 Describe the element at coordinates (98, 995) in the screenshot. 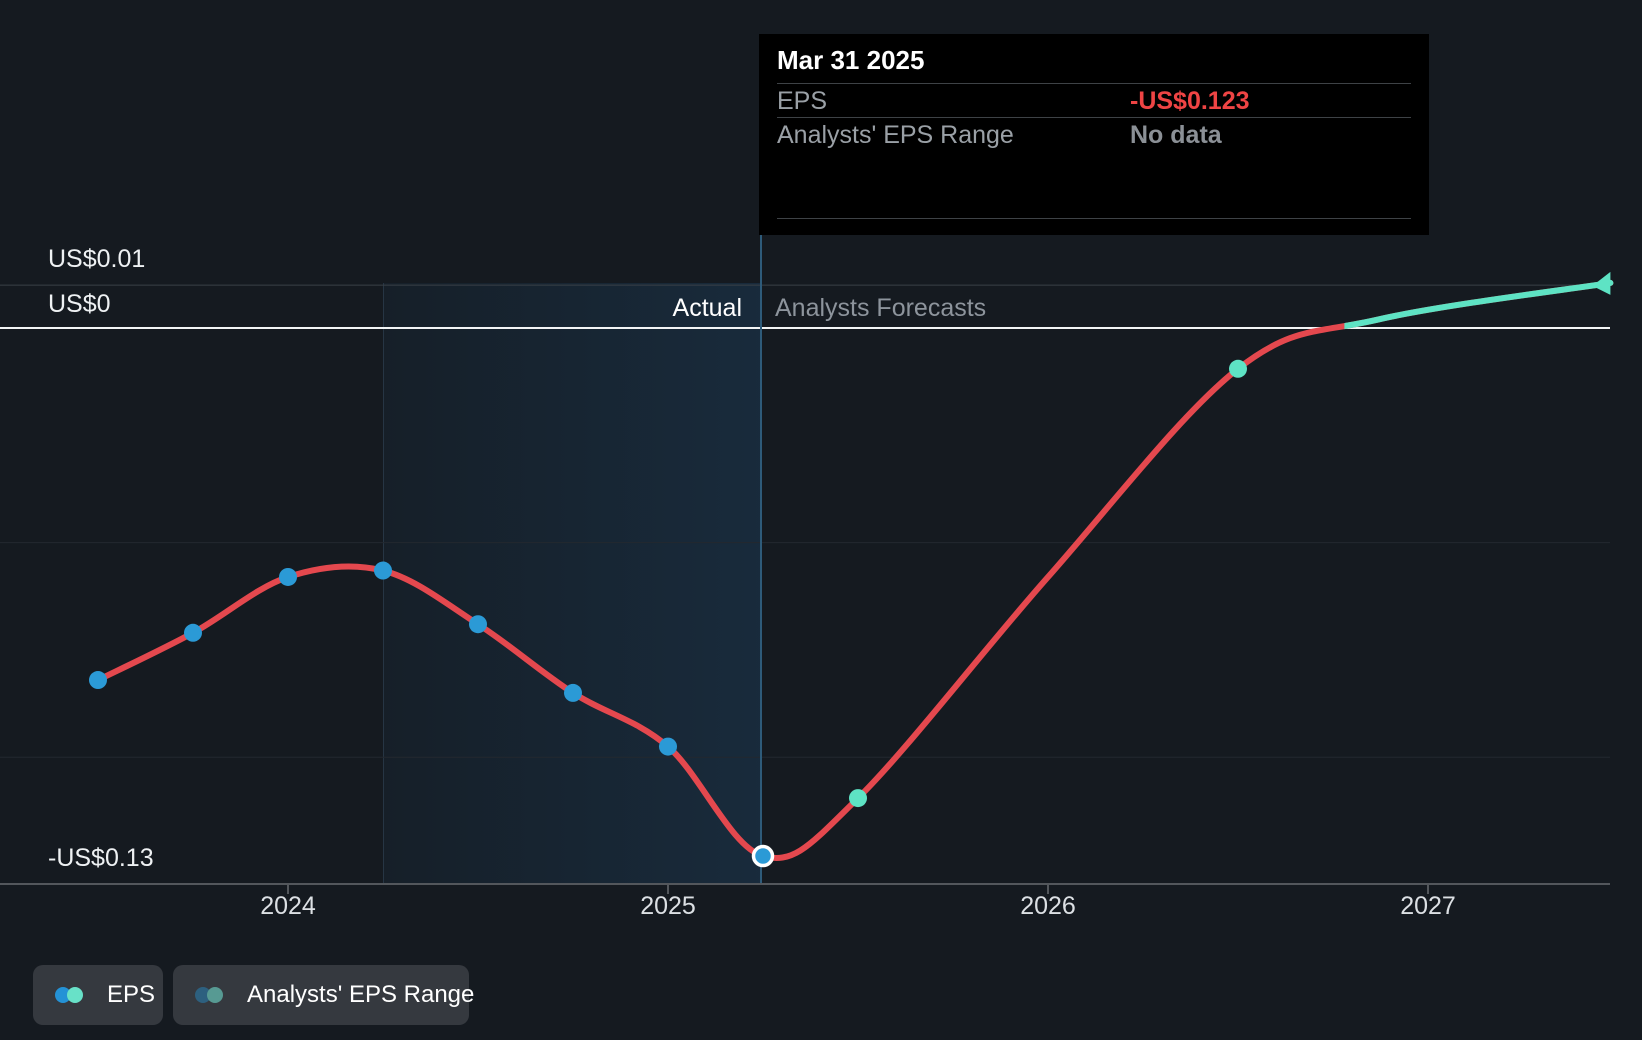

I see `legend-toggle-eps: EPS` at that location.